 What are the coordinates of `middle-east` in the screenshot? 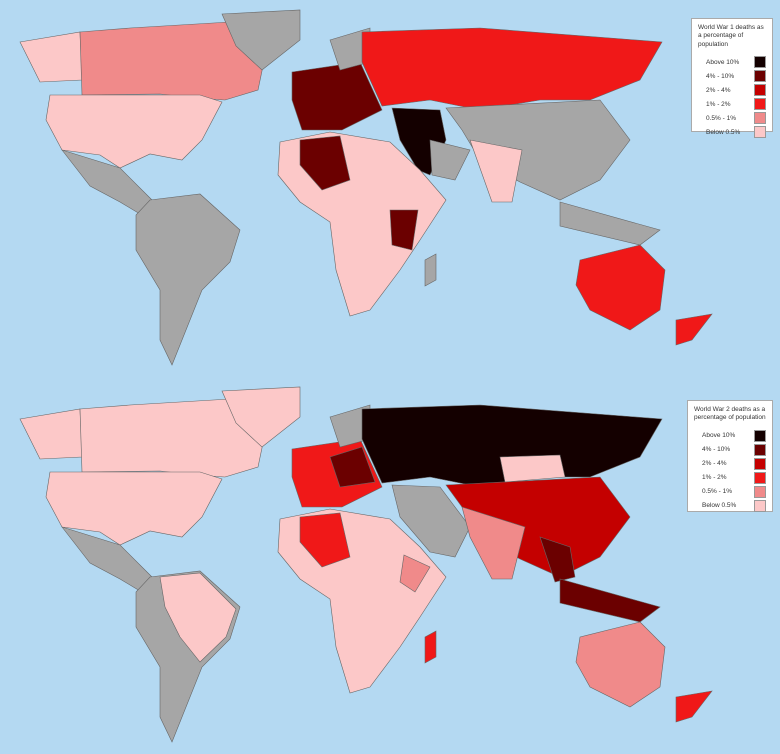 It's located at (431, 521).